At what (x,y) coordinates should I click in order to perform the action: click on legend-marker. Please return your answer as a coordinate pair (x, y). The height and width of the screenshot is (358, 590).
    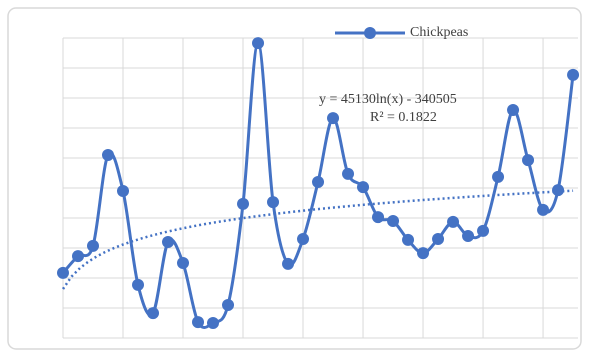
    Looking at the image, I should click on (370, 33).